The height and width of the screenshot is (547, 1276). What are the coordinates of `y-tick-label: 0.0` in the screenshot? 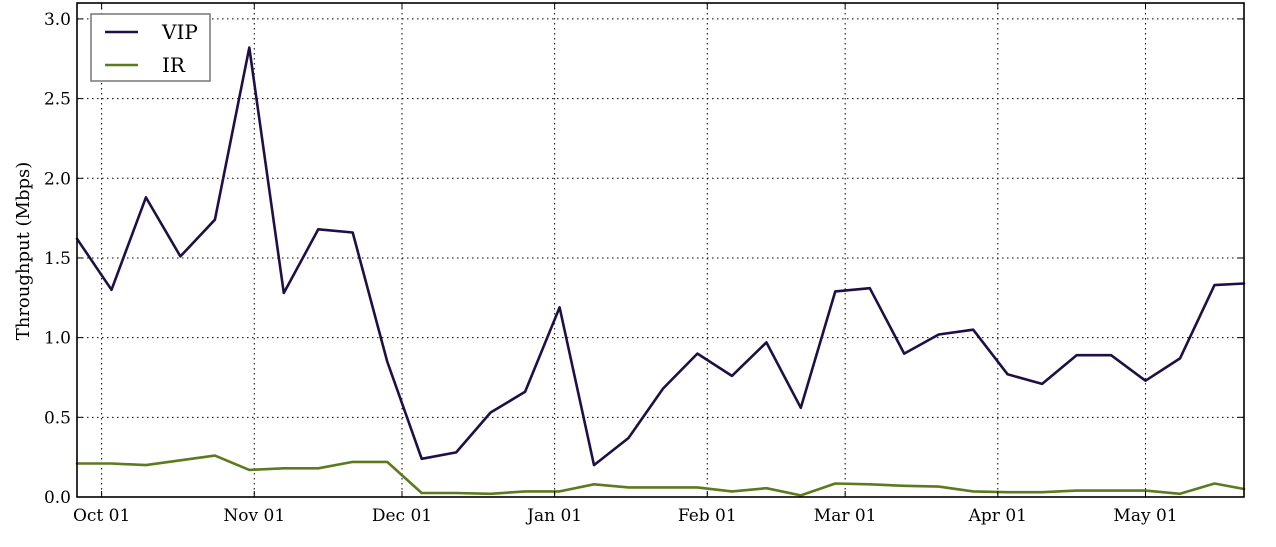 It's located at (57, 498).